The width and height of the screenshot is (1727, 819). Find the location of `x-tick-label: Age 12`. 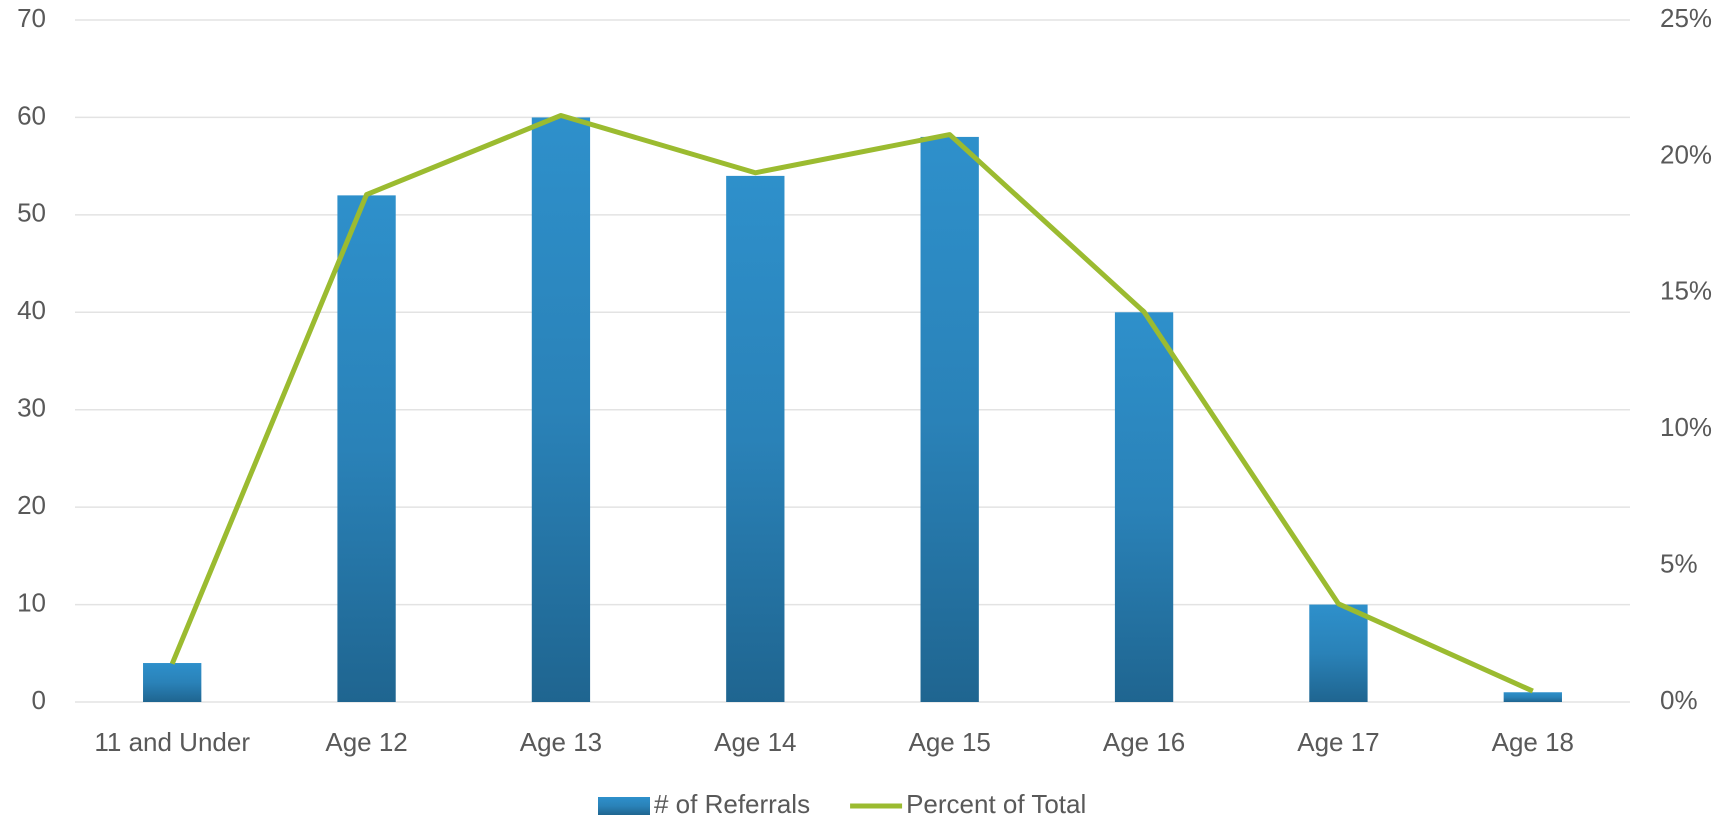

x-tick-label: Age 12 is located at coordinates (366, 742).